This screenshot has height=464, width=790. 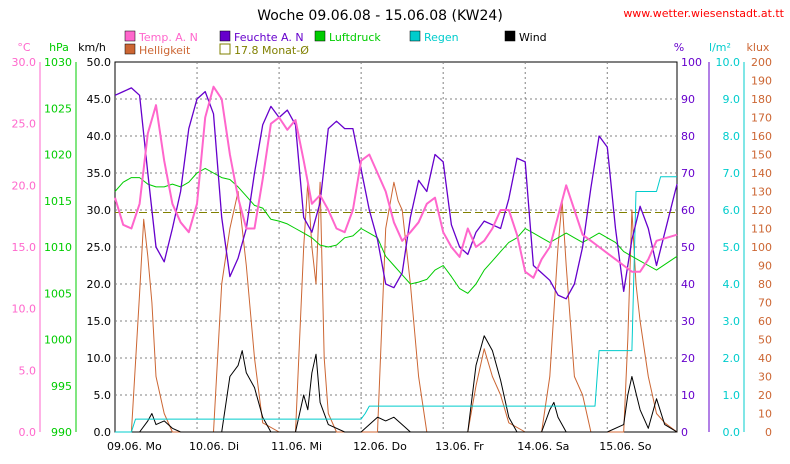 I want to click on x-tick-label: 13.06. Fr, so click(x=459, y=446).